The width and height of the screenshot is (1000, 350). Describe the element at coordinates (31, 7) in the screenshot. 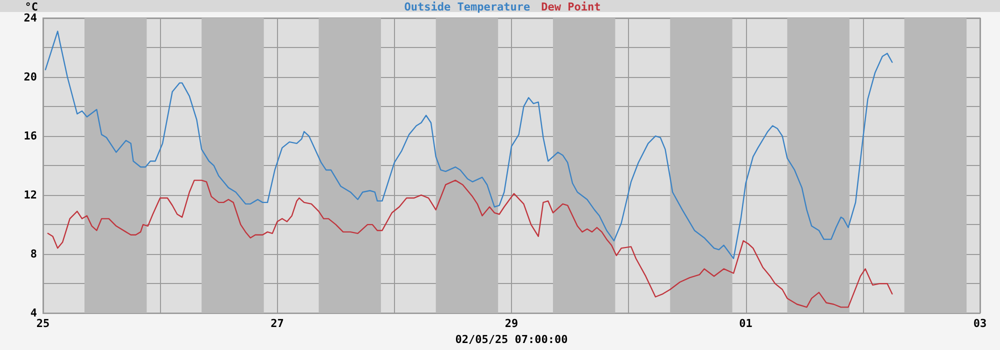

I see `y-axis-title: °C` at that location.